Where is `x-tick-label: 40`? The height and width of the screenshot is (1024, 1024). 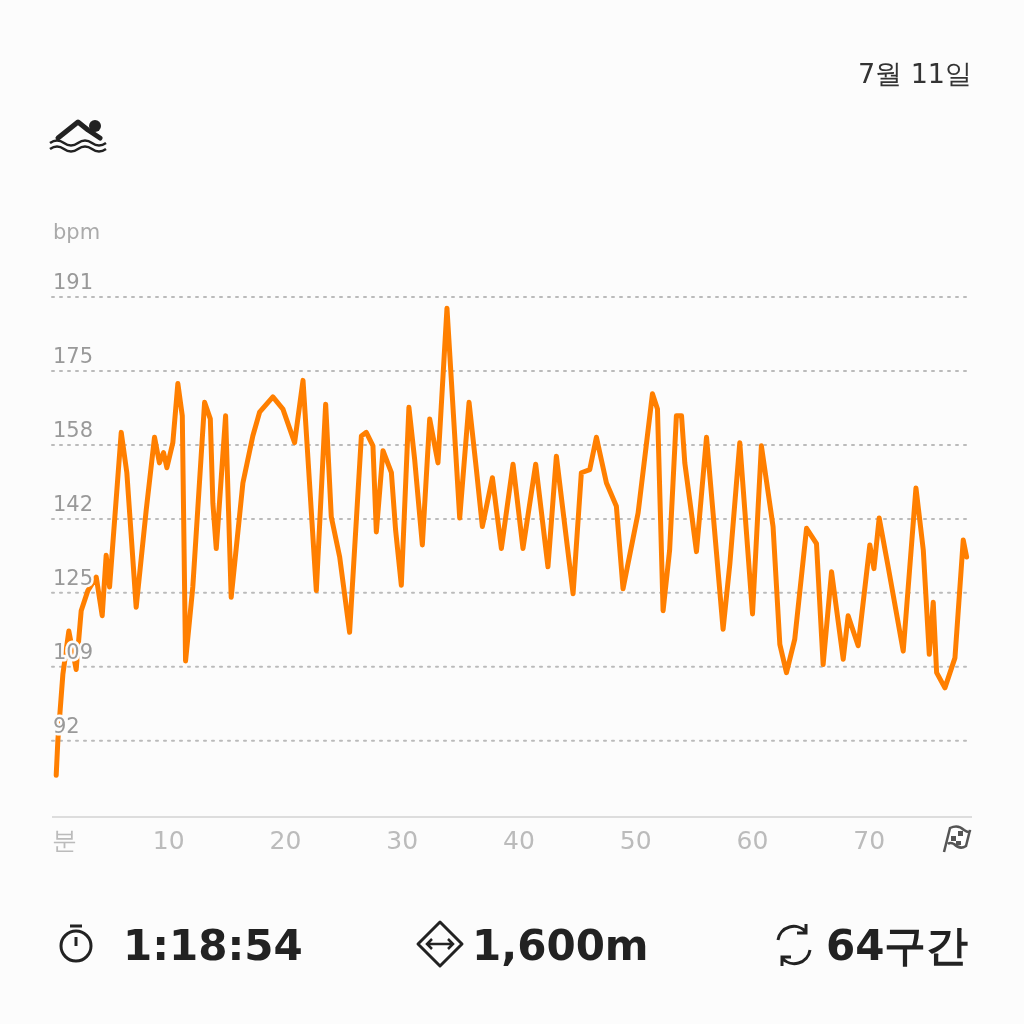
x-tick-label: 40 is located at coordinates (519, 840).